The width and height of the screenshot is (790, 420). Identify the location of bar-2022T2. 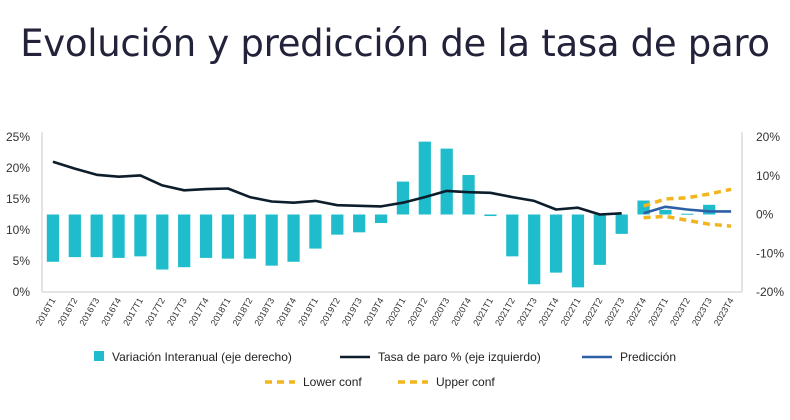
(599, 239).